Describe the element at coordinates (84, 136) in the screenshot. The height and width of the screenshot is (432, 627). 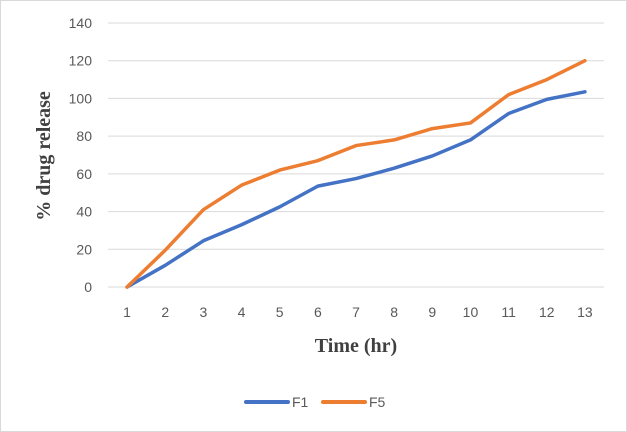
I see `y-tick-label: 80` at that location.